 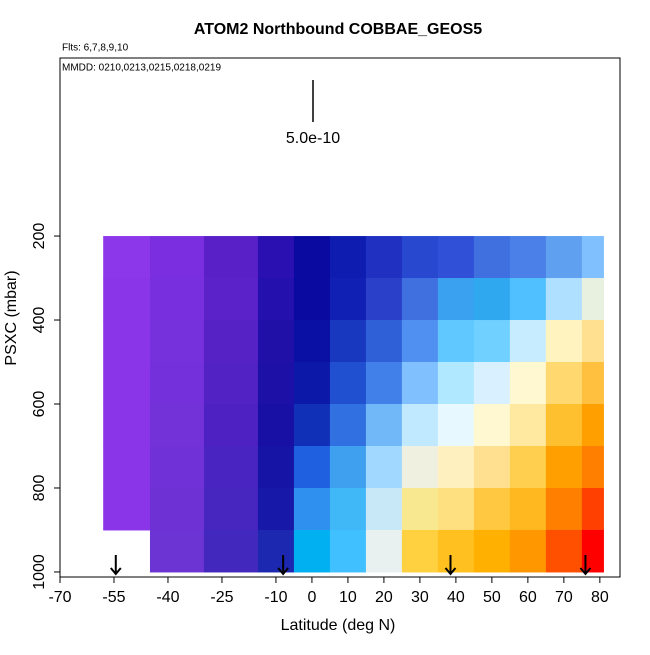 What do you see at coordinates (456, 597) in the screenshot?
I see `x-tick-label: 40` at bounding box center [456, 597].